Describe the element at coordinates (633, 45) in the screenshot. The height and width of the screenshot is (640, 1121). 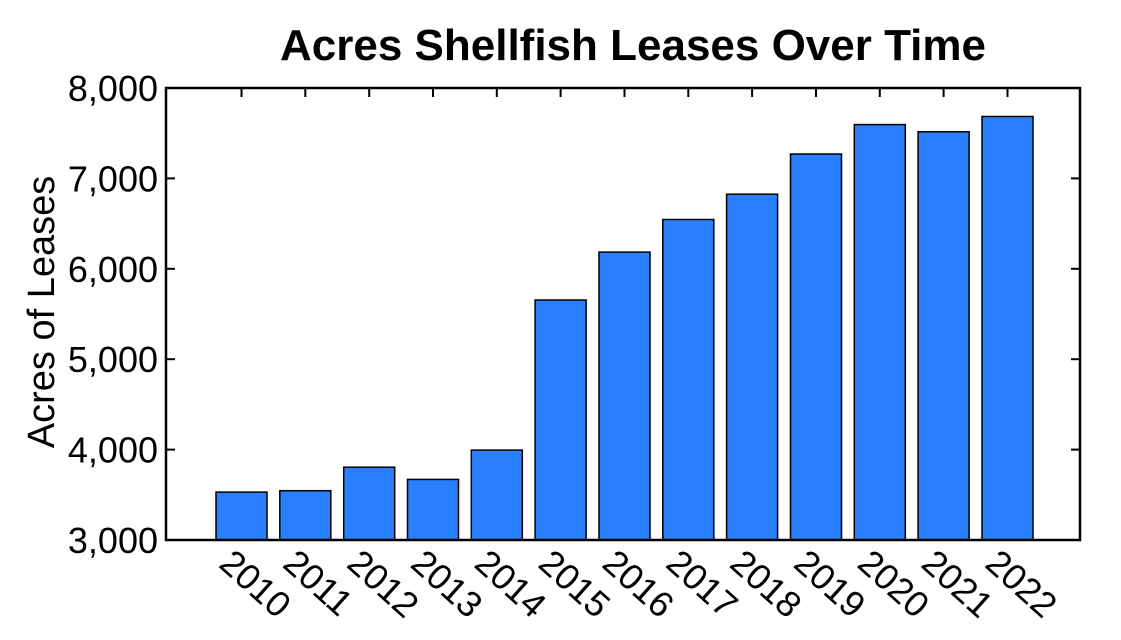
I see `chart-title: Acres Shellfish Leases Over Time` at that location.